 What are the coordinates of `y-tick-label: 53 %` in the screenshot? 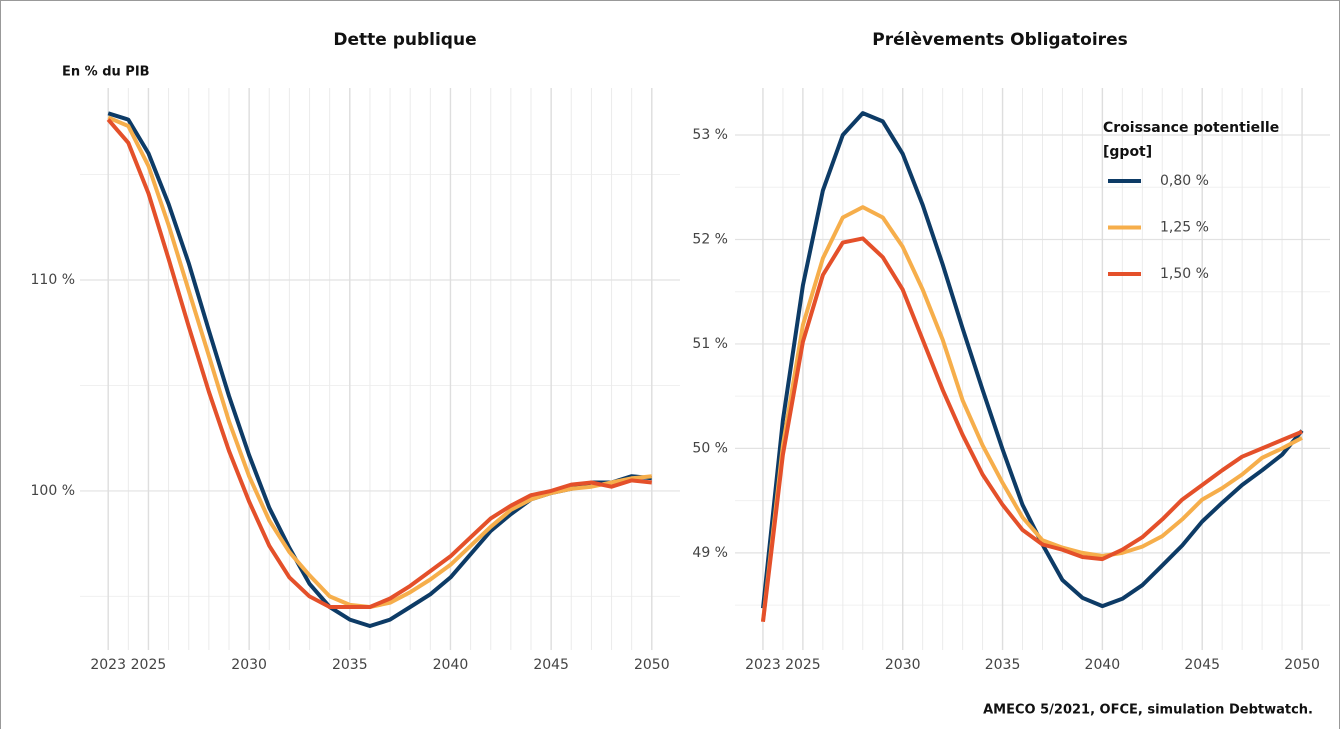 It's located at (710, 135).